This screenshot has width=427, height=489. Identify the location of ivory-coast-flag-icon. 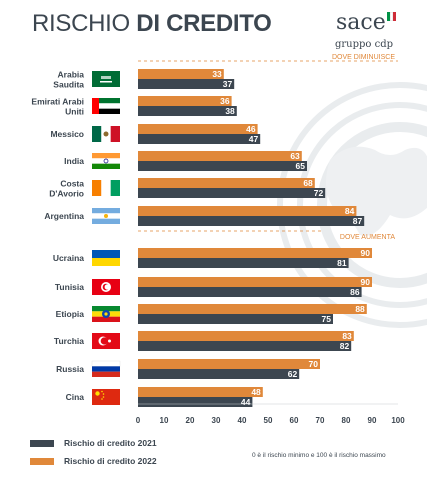
(106, 188).